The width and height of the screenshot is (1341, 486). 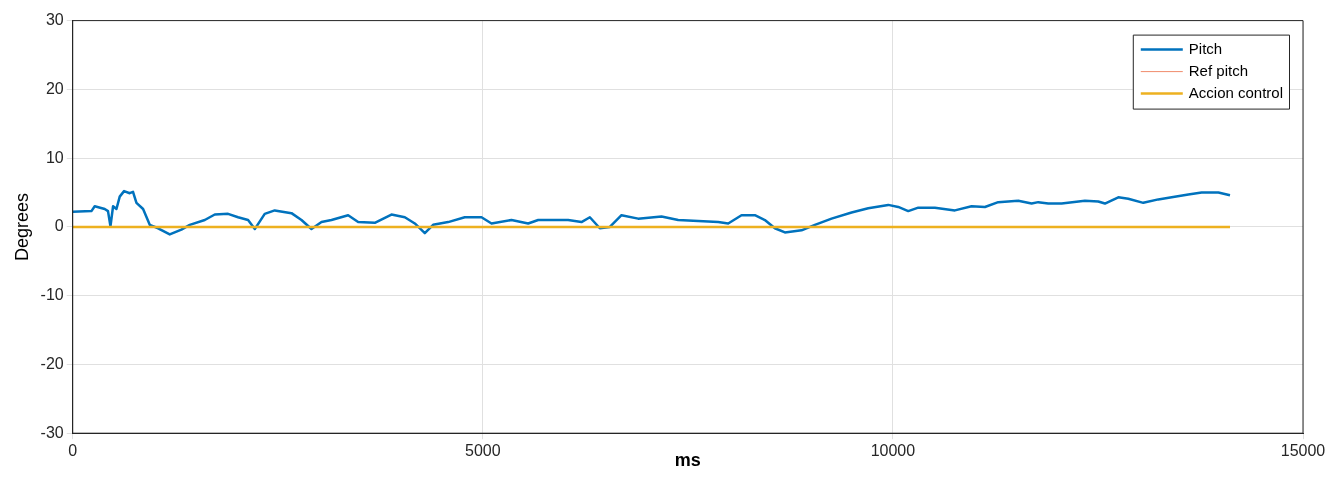 What do you see at coordinates (73, 451) in the screenshot?
I see `x-tick-label: 0` at bounding box center [73, 451].